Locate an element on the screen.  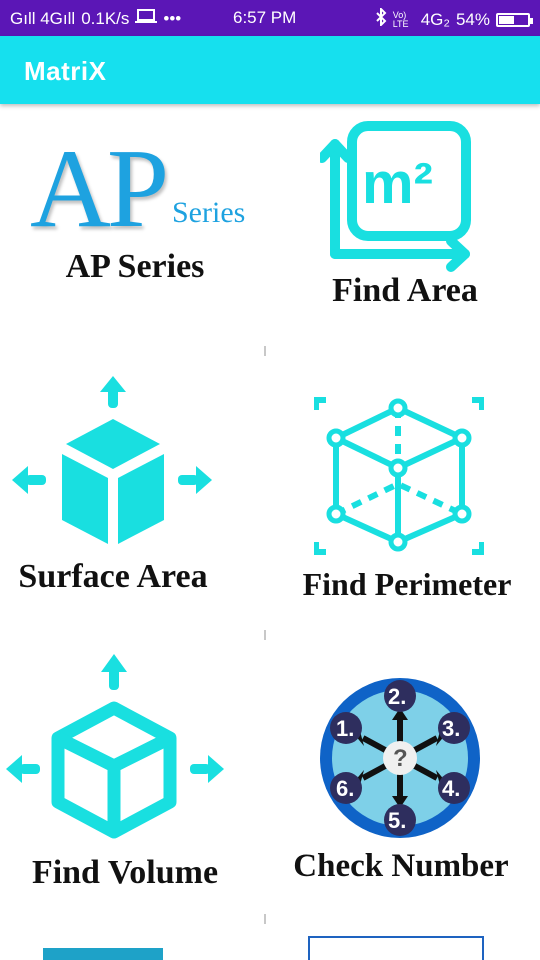
status-time: 6:57 PM is located at coordinates (265, 17).